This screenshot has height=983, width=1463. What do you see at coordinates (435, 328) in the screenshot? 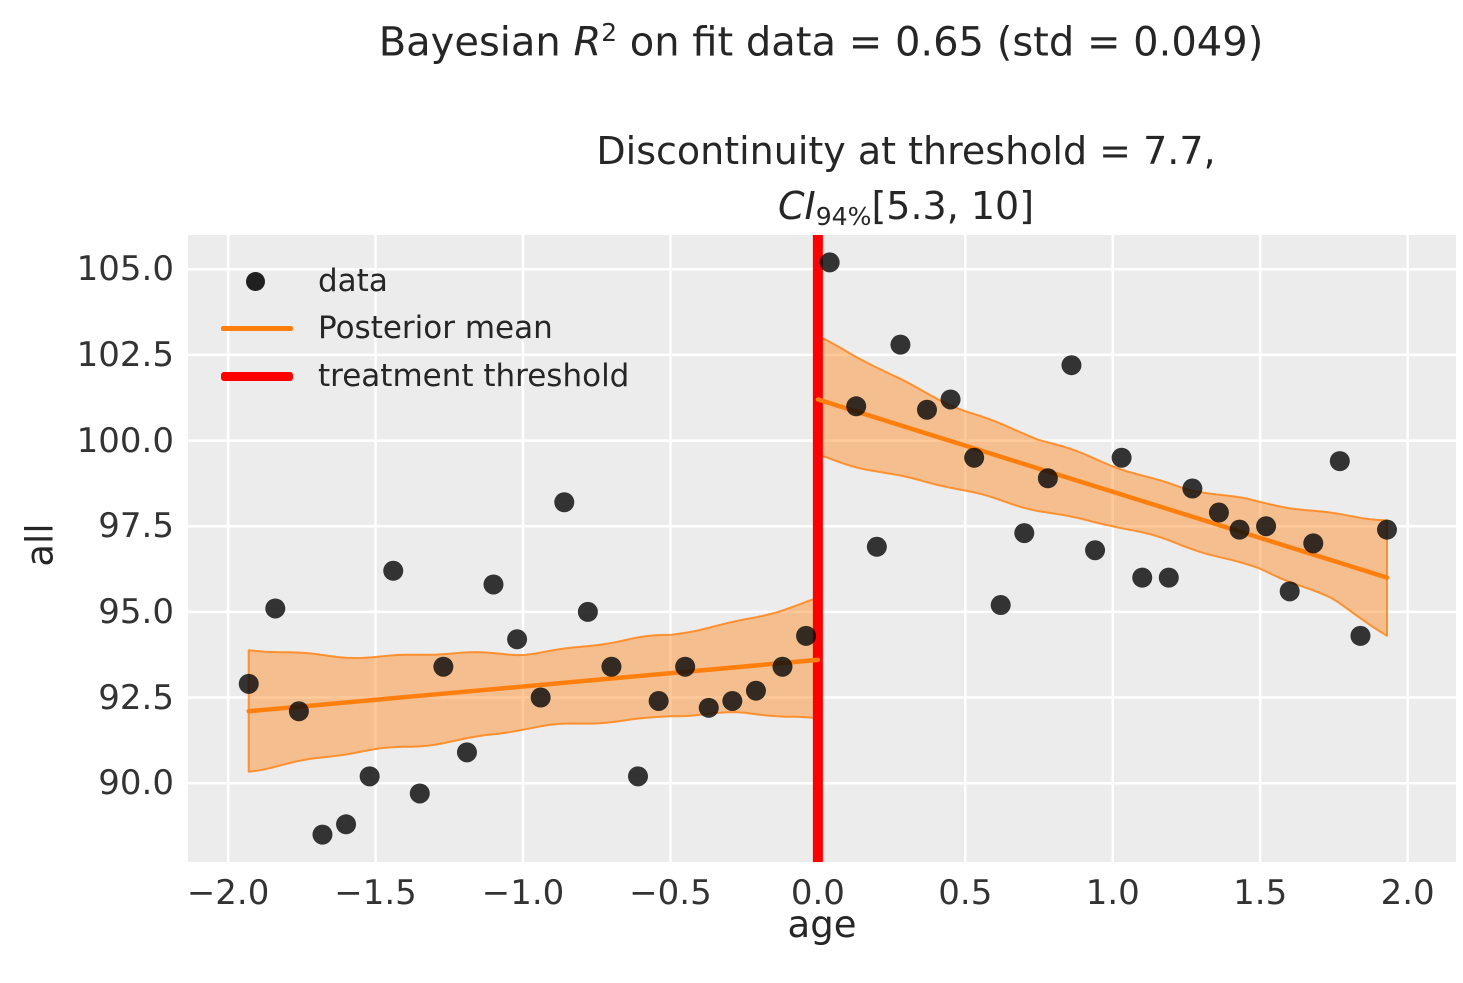
I see `legend-label-posterior-mean: Posterior mean` at bounding box center [435, 328].